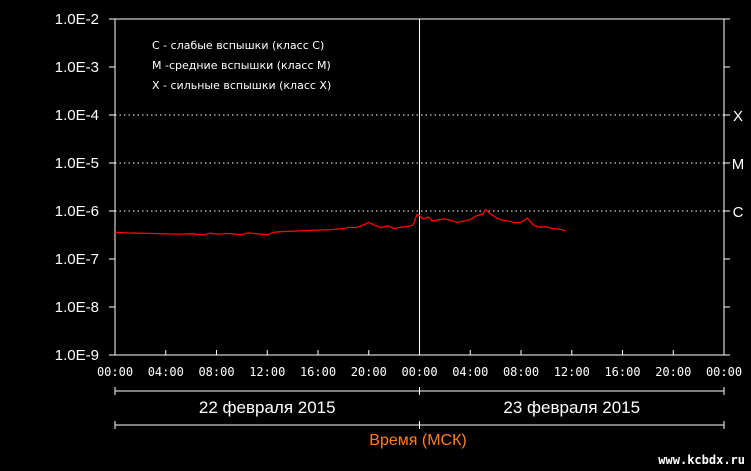  Describe the element at coordinates (77, 19) in the screenshot. I see `y-tick-label: 1.0E-2` at that location.